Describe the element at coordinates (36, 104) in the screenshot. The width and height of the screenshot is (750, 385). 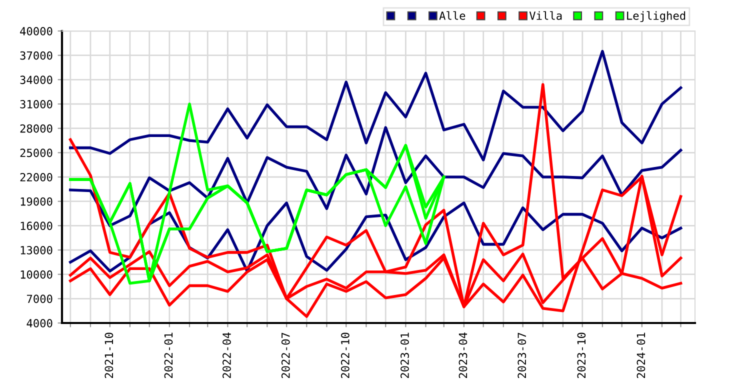
I see `y-tick-label: 31000` at that location.